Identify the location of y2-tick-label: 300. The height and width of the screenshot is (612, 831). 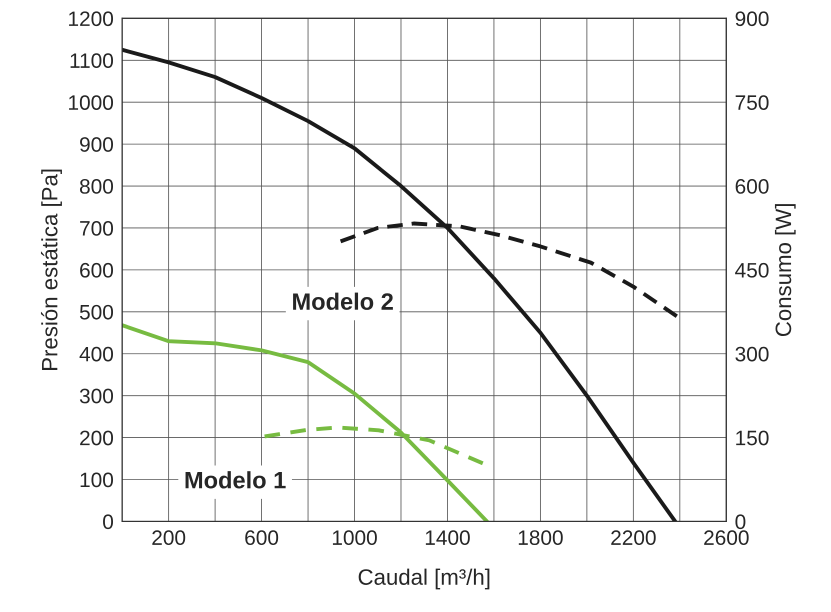
(752, 354).